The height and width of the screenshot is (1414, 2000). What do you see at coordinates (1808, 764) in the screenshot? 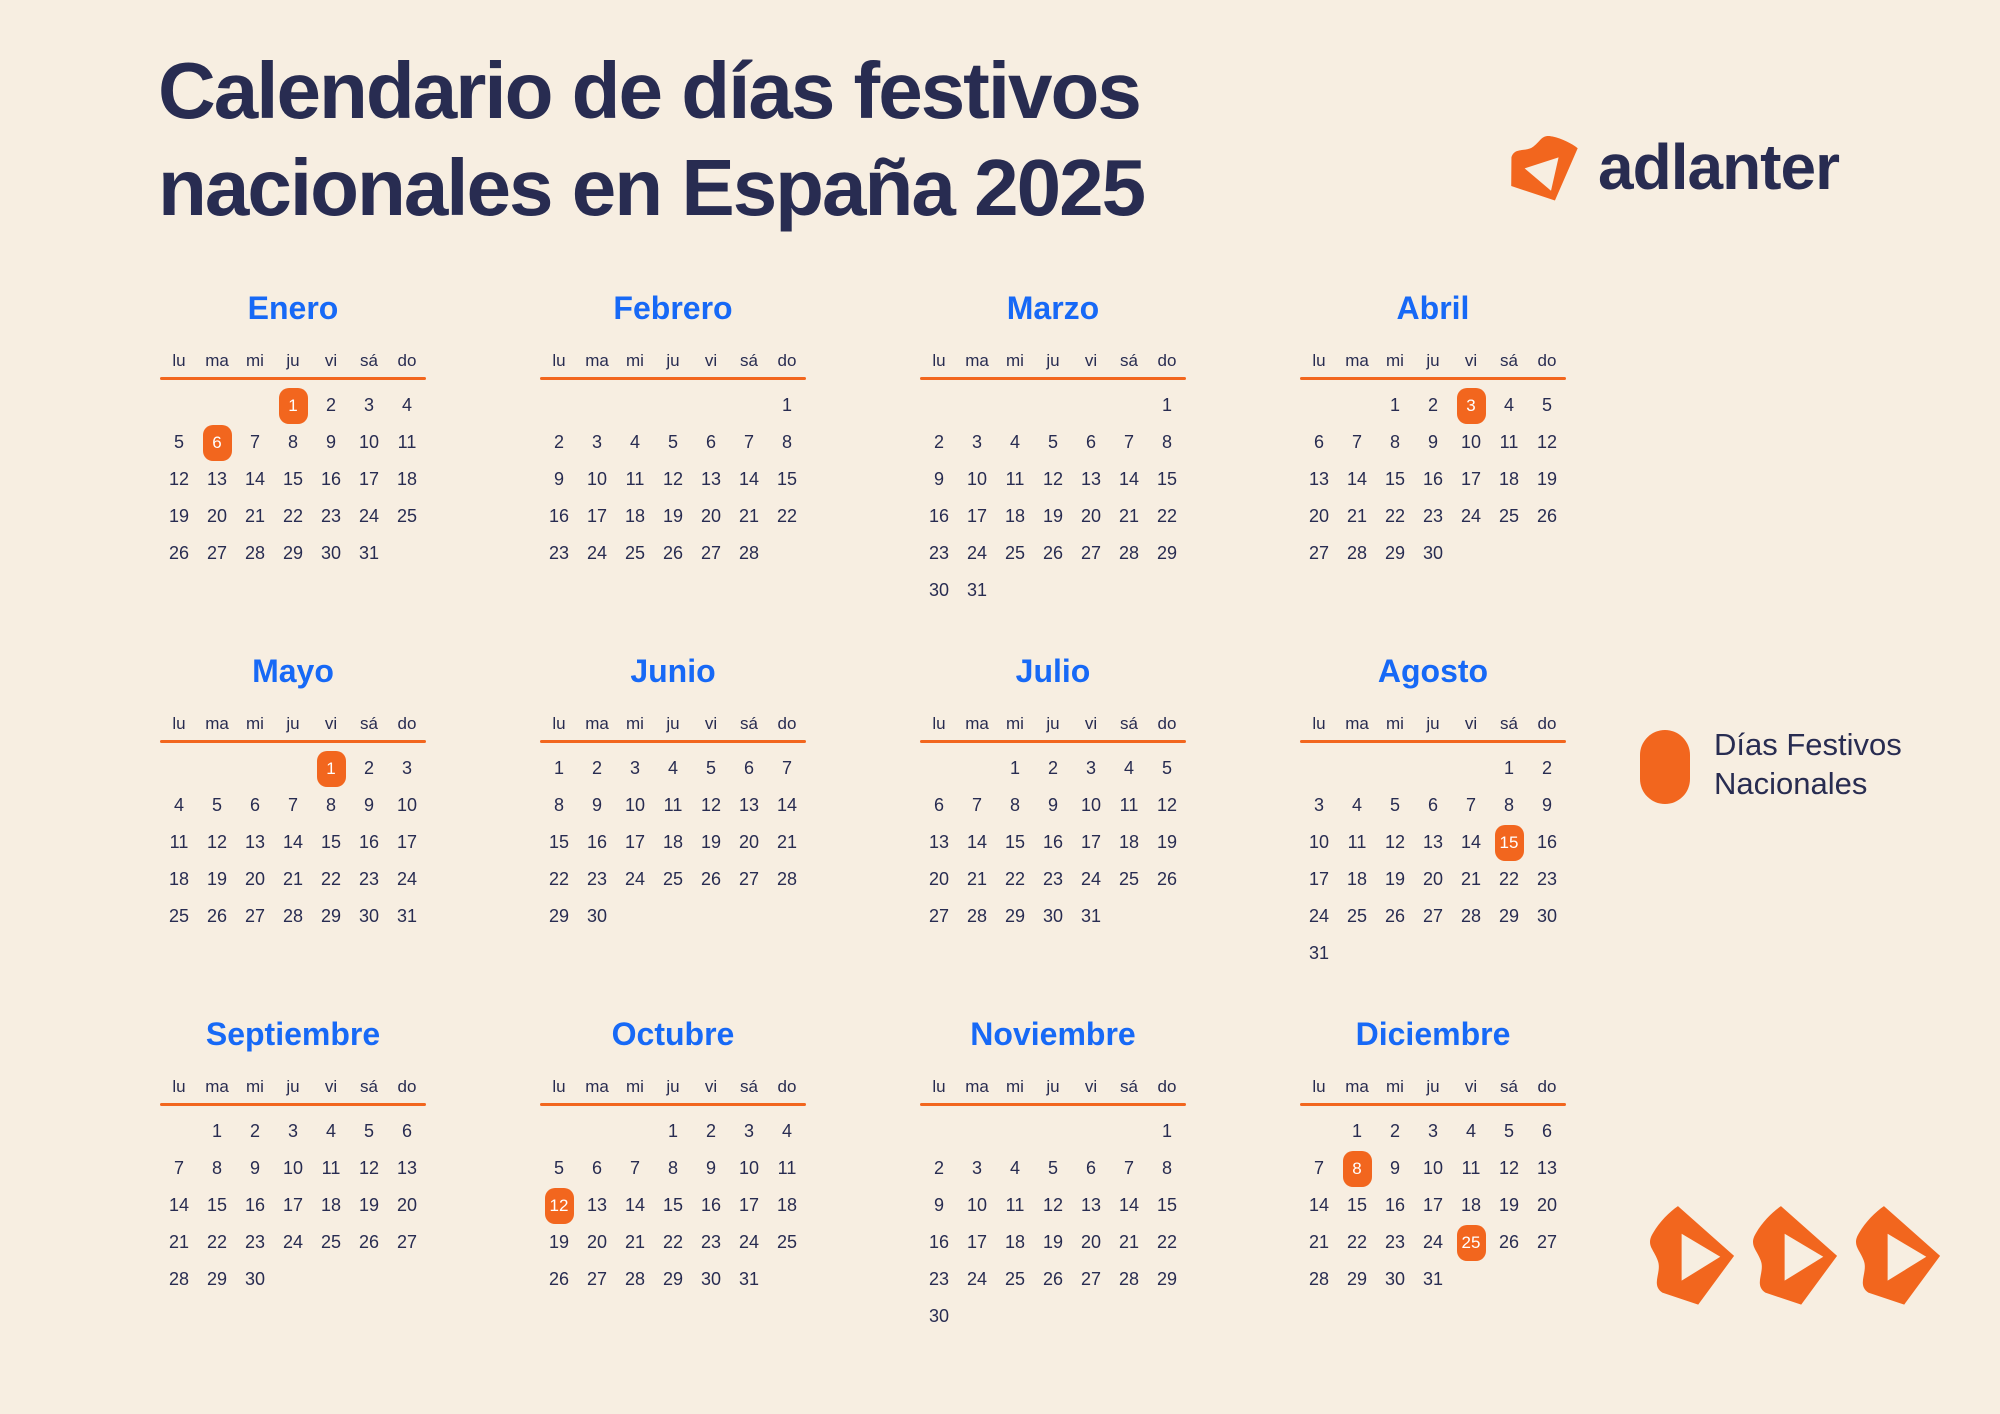
I see `legend-label: Días Festivos Nacionales` at bounding box center [1808, 764].